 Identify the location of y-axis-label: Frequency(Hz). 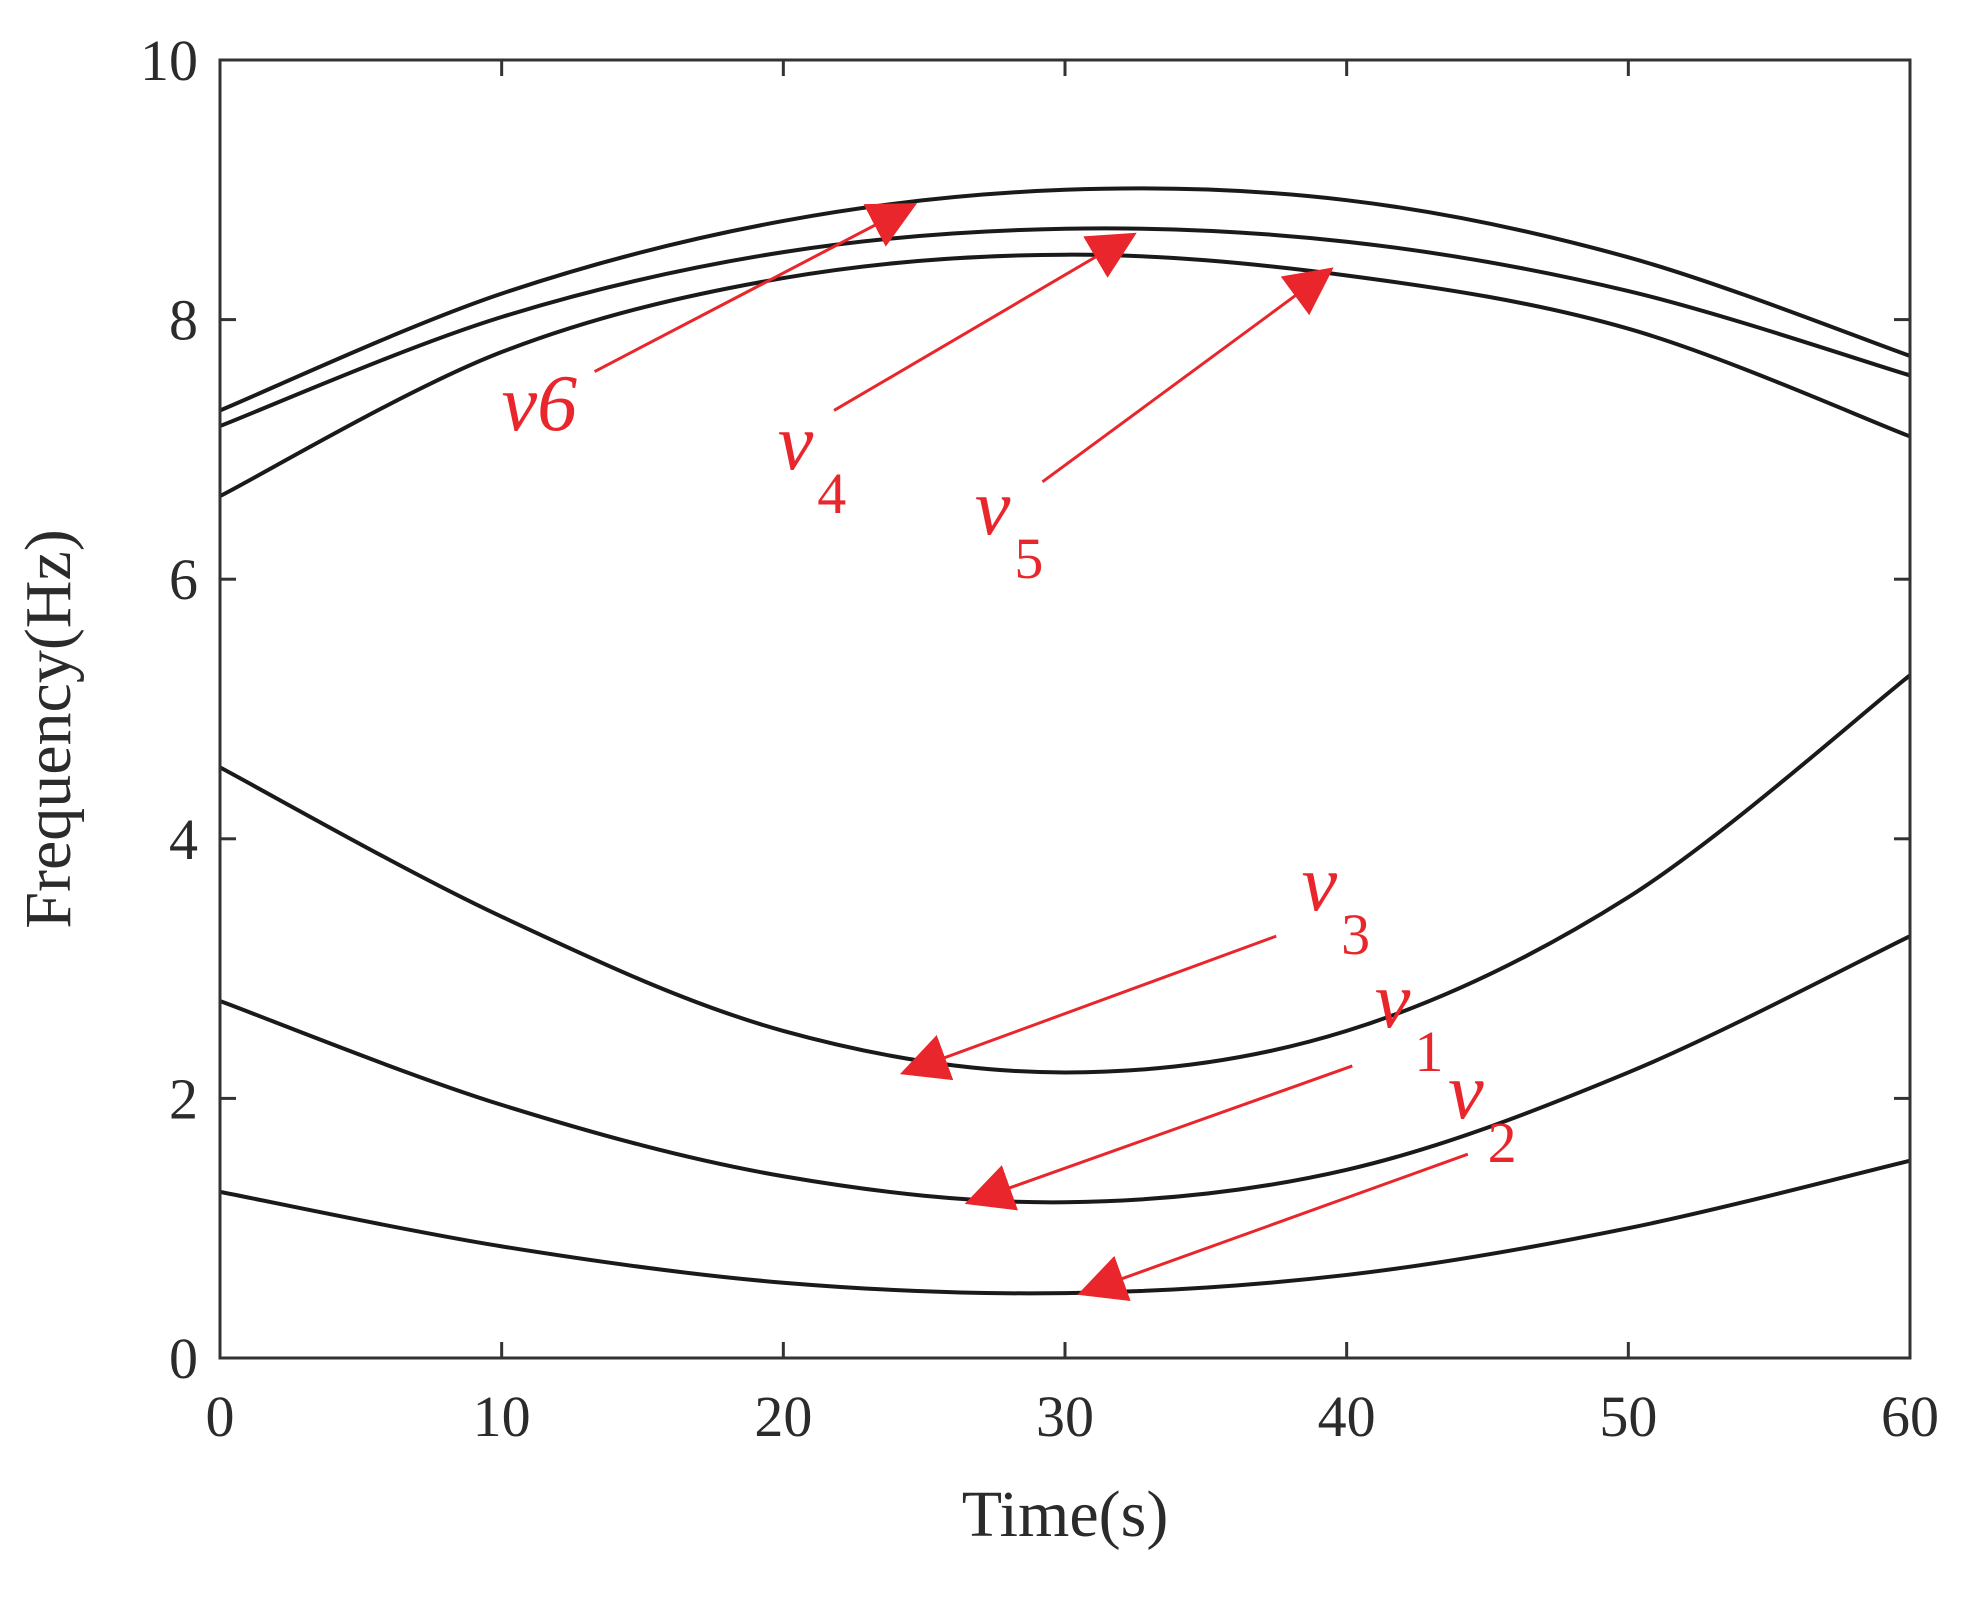
(48, 728).